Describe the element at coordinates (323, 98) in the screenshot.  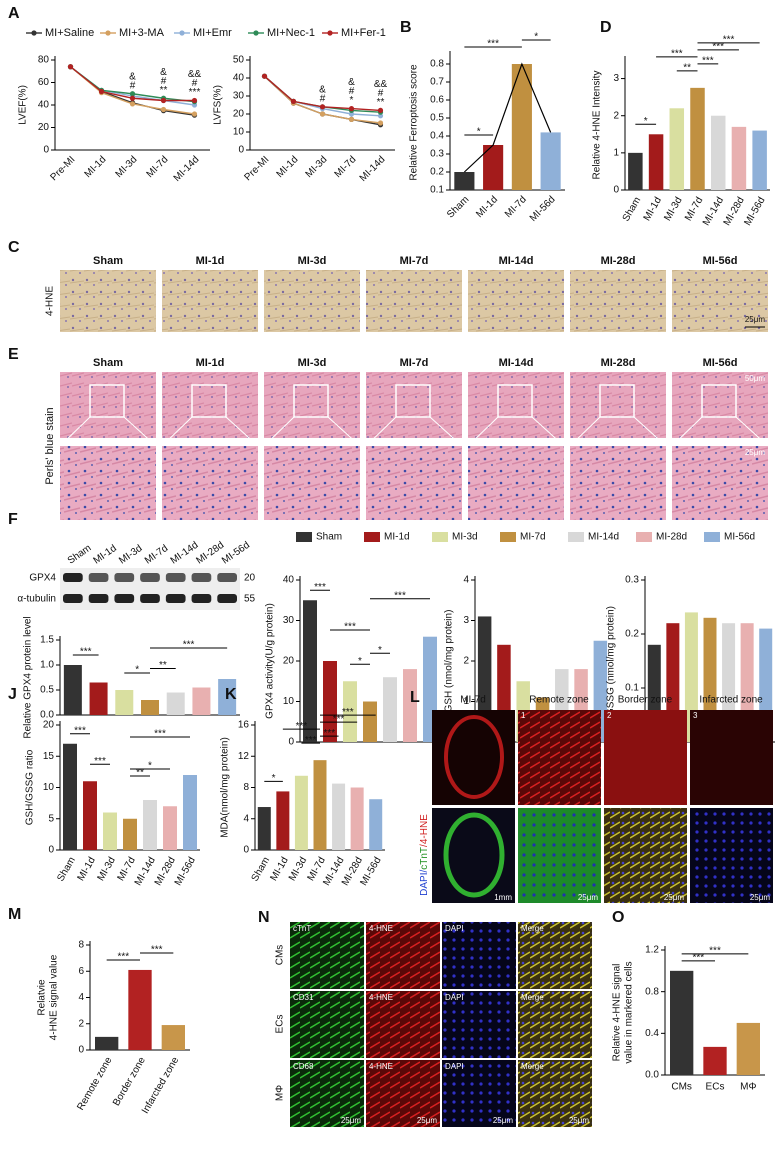
I see `annotation: #` at that location.